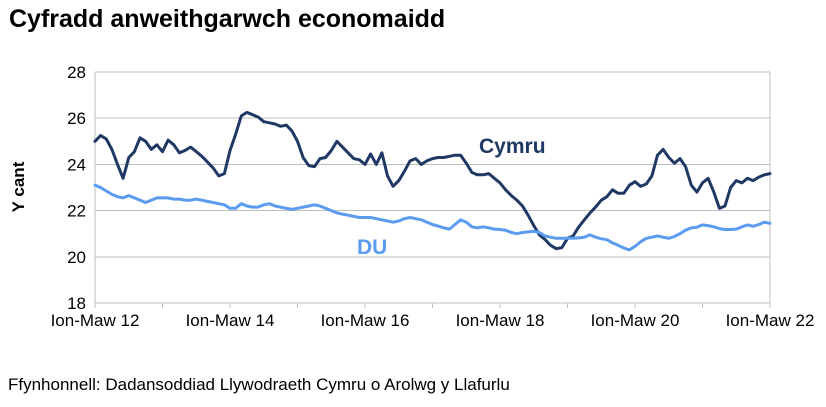 The image size is (826, 407). I want to click on x-tick-label: Ion-Maw 12, so click(95, 320).